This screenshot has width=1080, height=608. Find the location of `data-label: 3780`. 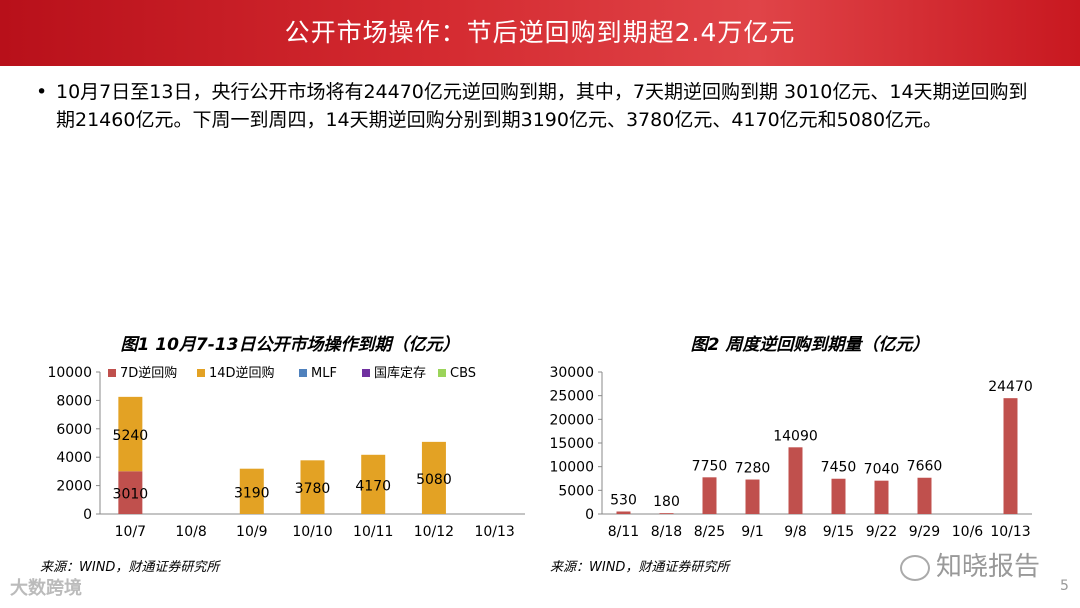

data-label: 3780 is located at coordinates (313, 489).